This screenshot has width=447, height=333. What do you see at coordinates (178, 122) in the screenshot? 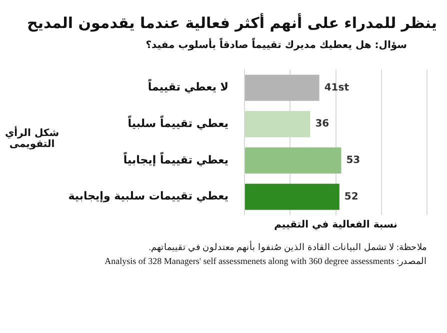
I see `y-tick-label: يعطي تقييماً سلبياً` at bounding box center [178, 122].